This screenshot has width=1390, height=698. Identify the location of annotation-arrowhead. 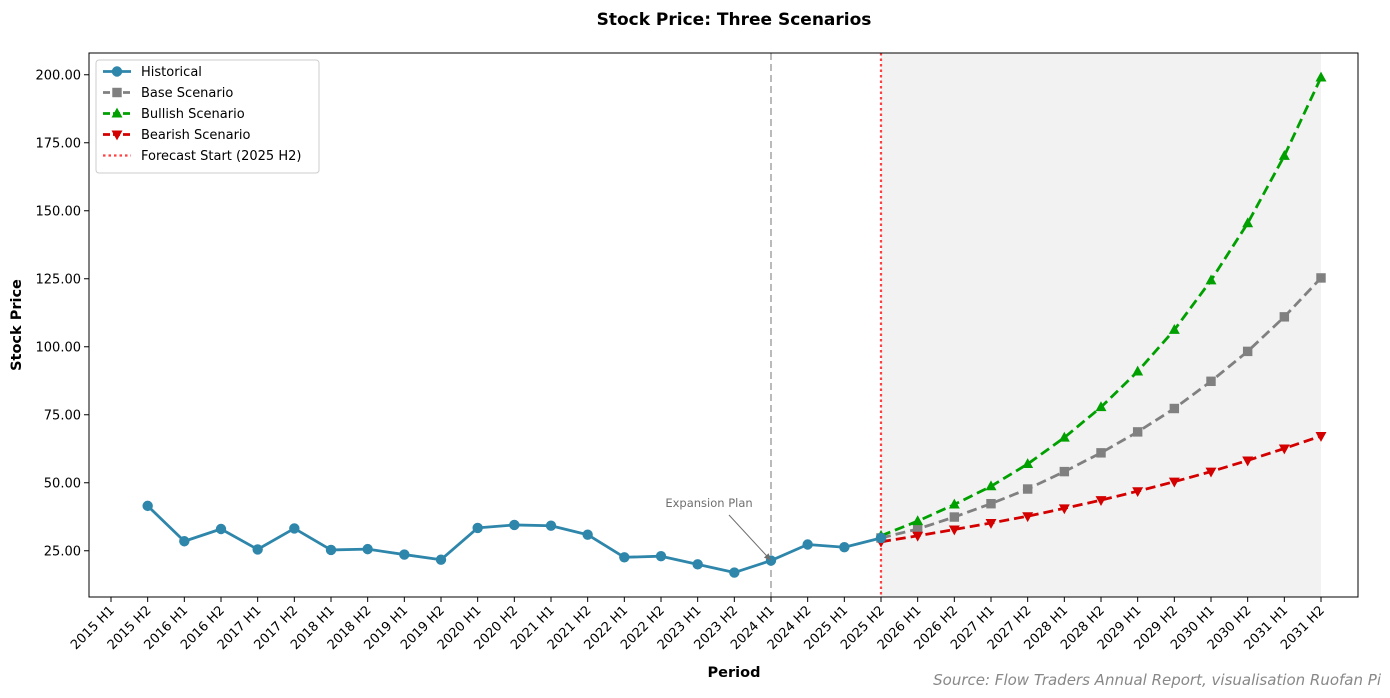
(767, 557).